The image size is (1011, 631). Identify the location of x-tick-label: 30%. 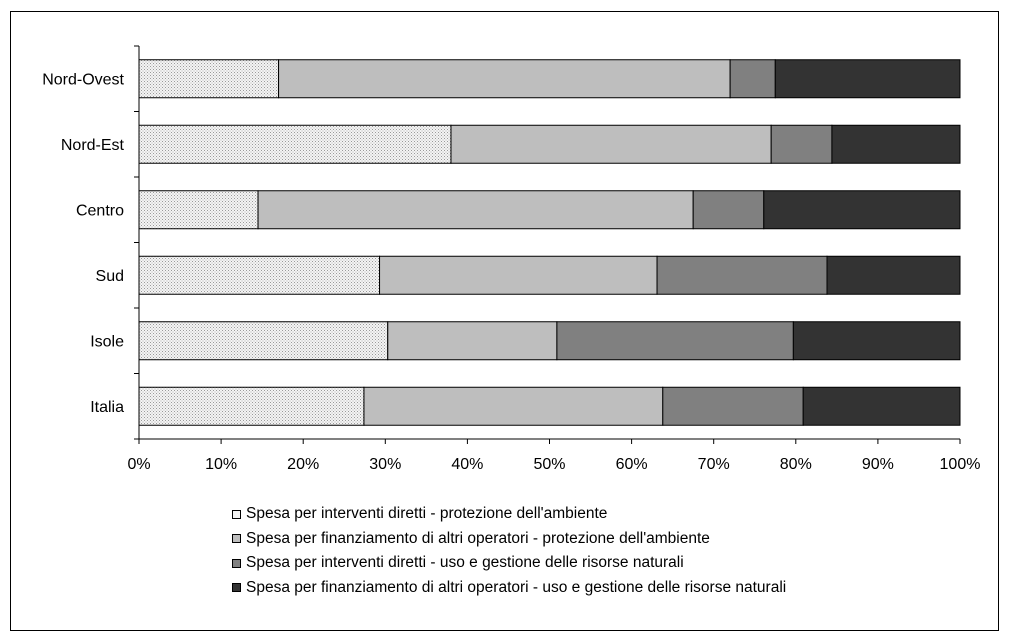
(385, 464).